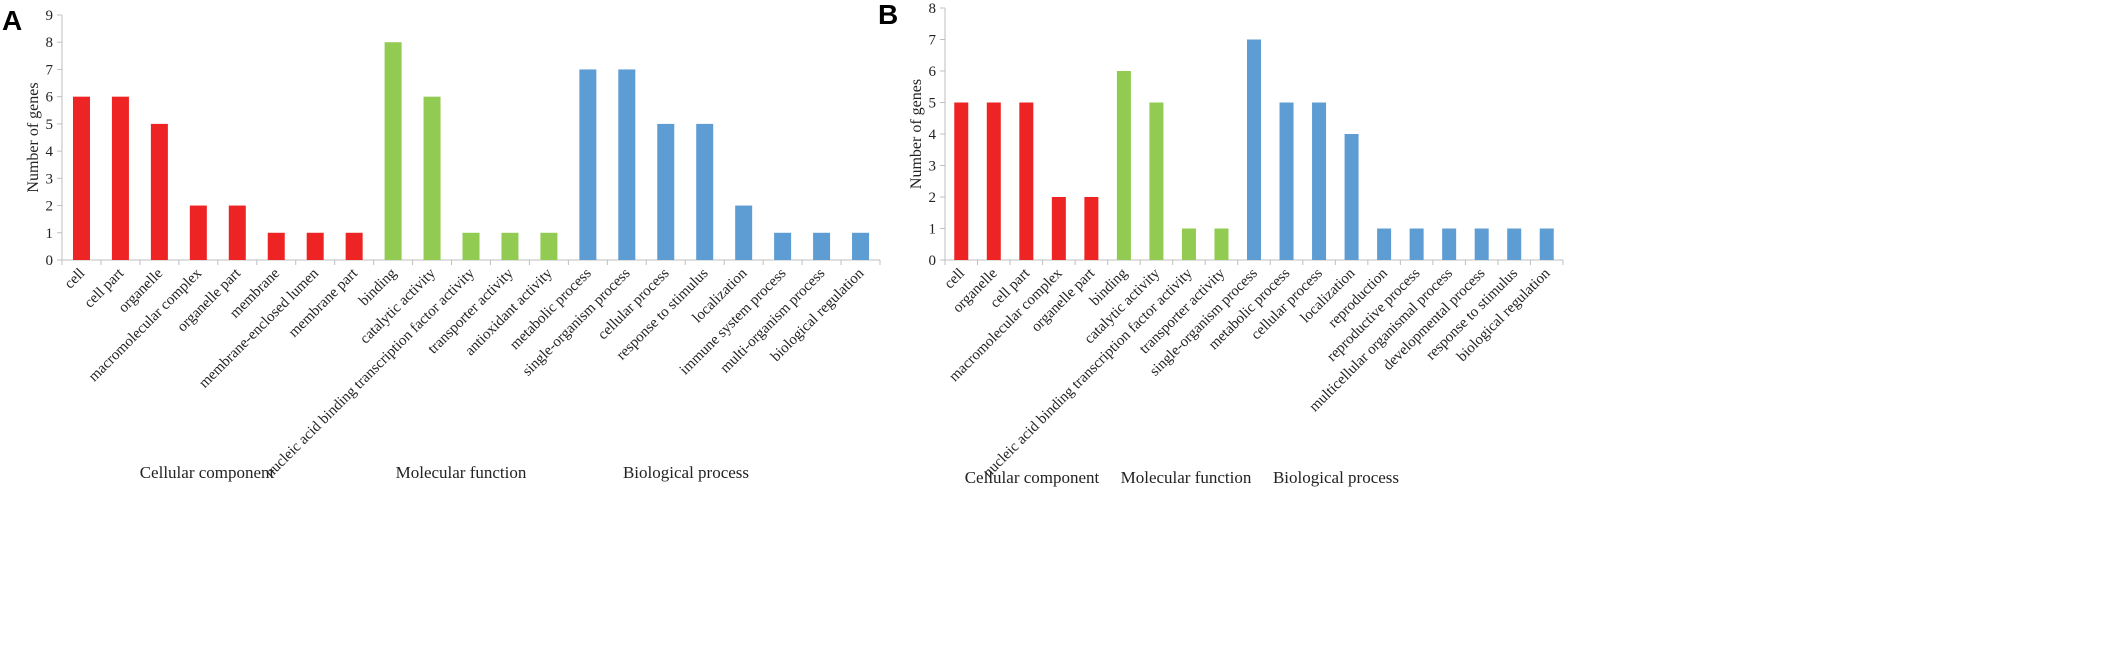 This screenshot has height=656, width=2106. What do you see at coordinates (324, 303) in the screenshot?
I see `category-label: membrane part` at bounding box center [324, 303].